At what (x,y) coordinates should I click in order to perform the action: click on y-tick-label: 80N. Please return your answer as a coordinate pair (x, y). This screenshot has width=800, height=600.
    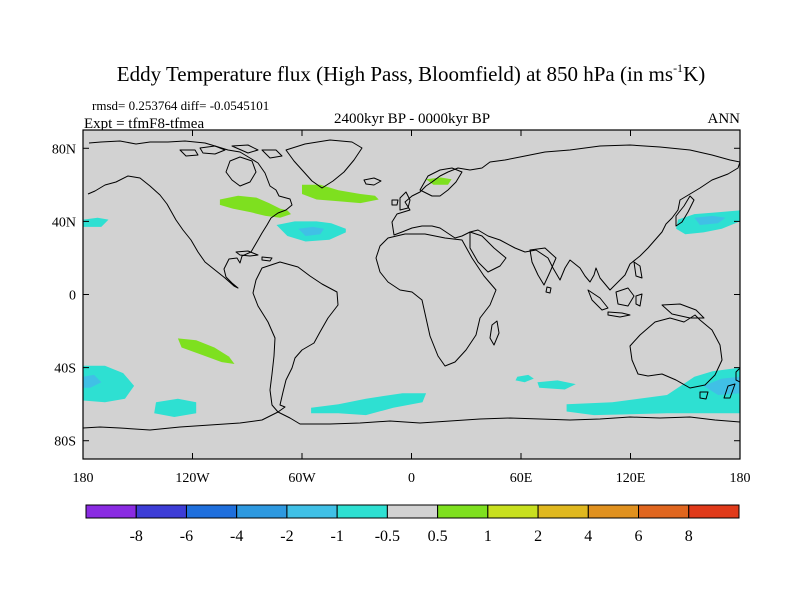
    Looking at the image, I should click on (64, 149).